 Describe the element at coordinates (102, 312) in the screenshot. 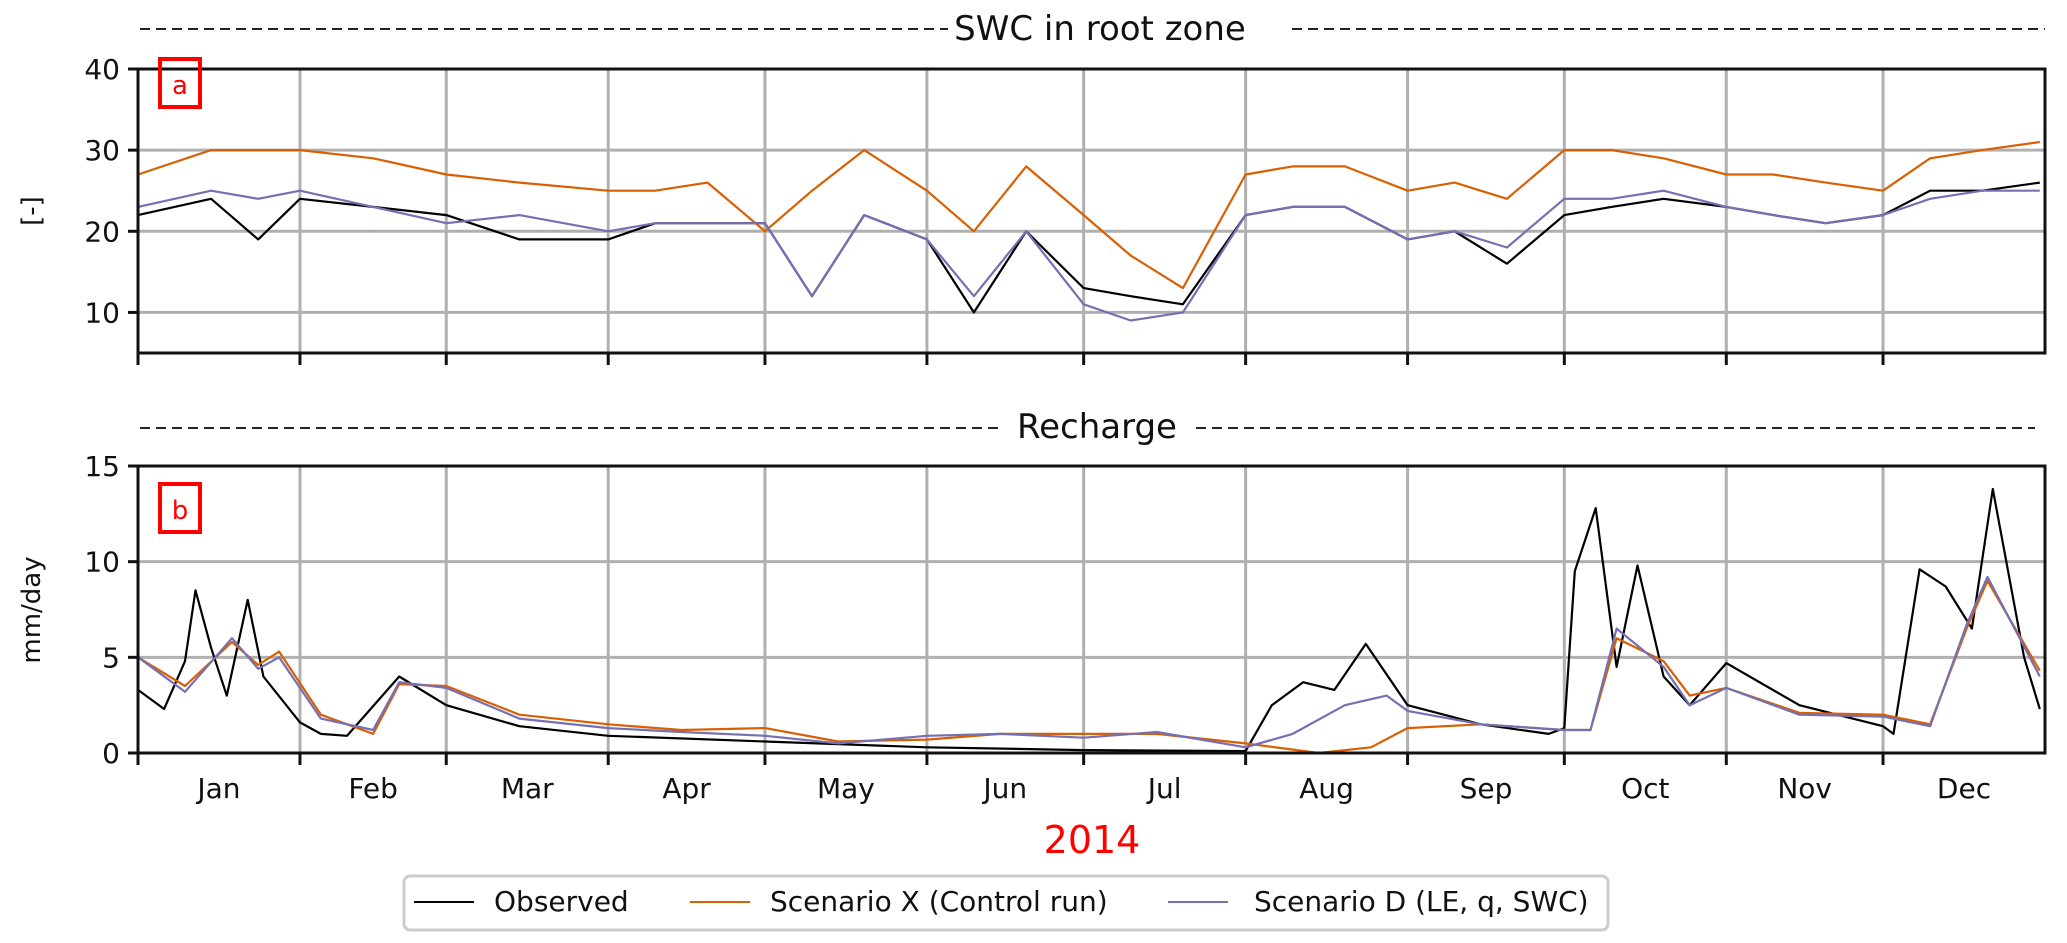

I see `ytick-label-a: 10` at that location.